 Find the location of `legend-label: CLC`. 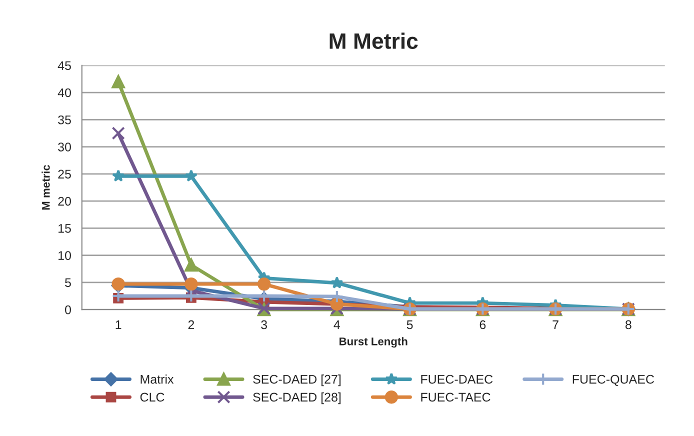

legend-label: CLC is located at coordinates (152, 397).